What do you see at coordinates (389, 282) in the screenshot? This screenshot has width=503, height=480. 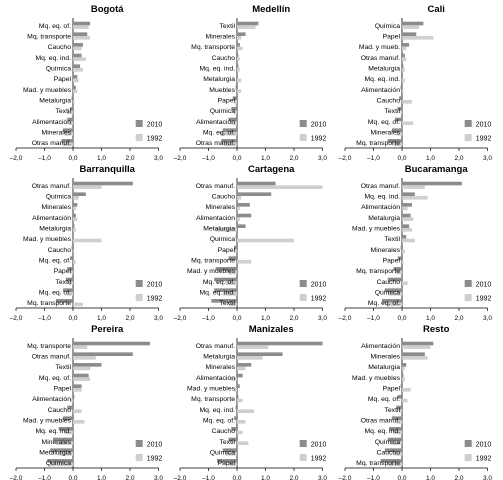 I see `category-label: Caucho` at bounding box center [389, 282].